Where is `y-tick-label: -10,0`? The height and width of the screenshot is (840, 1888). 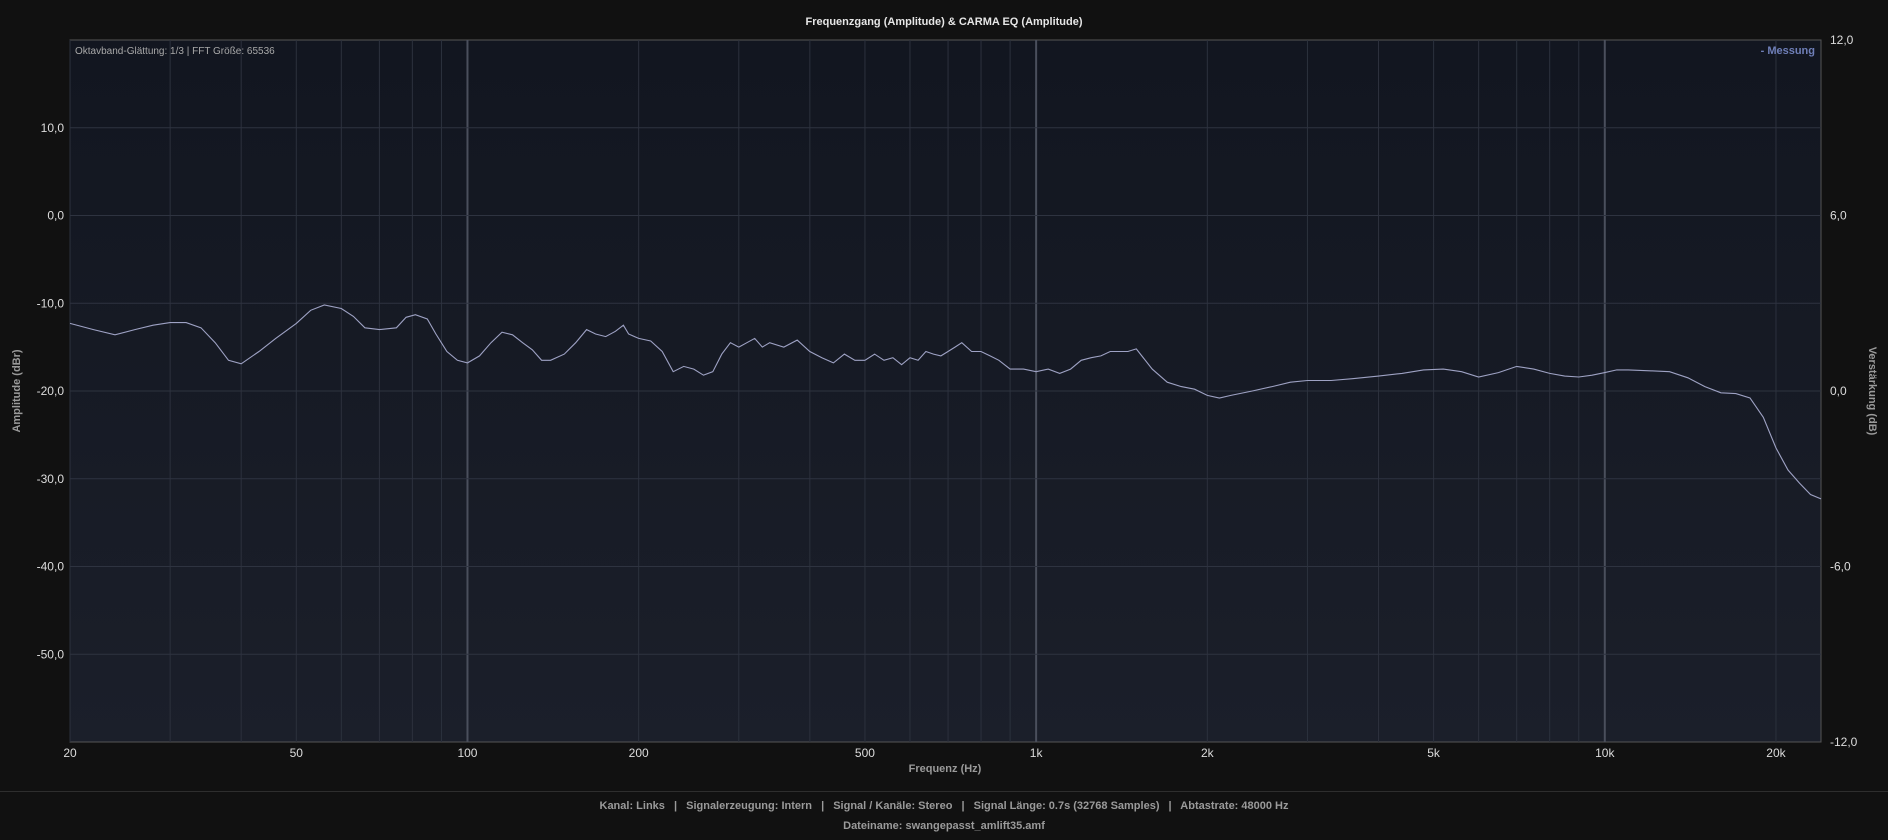
y-tick-label: -10,0 is located at coordinates (51, 303).